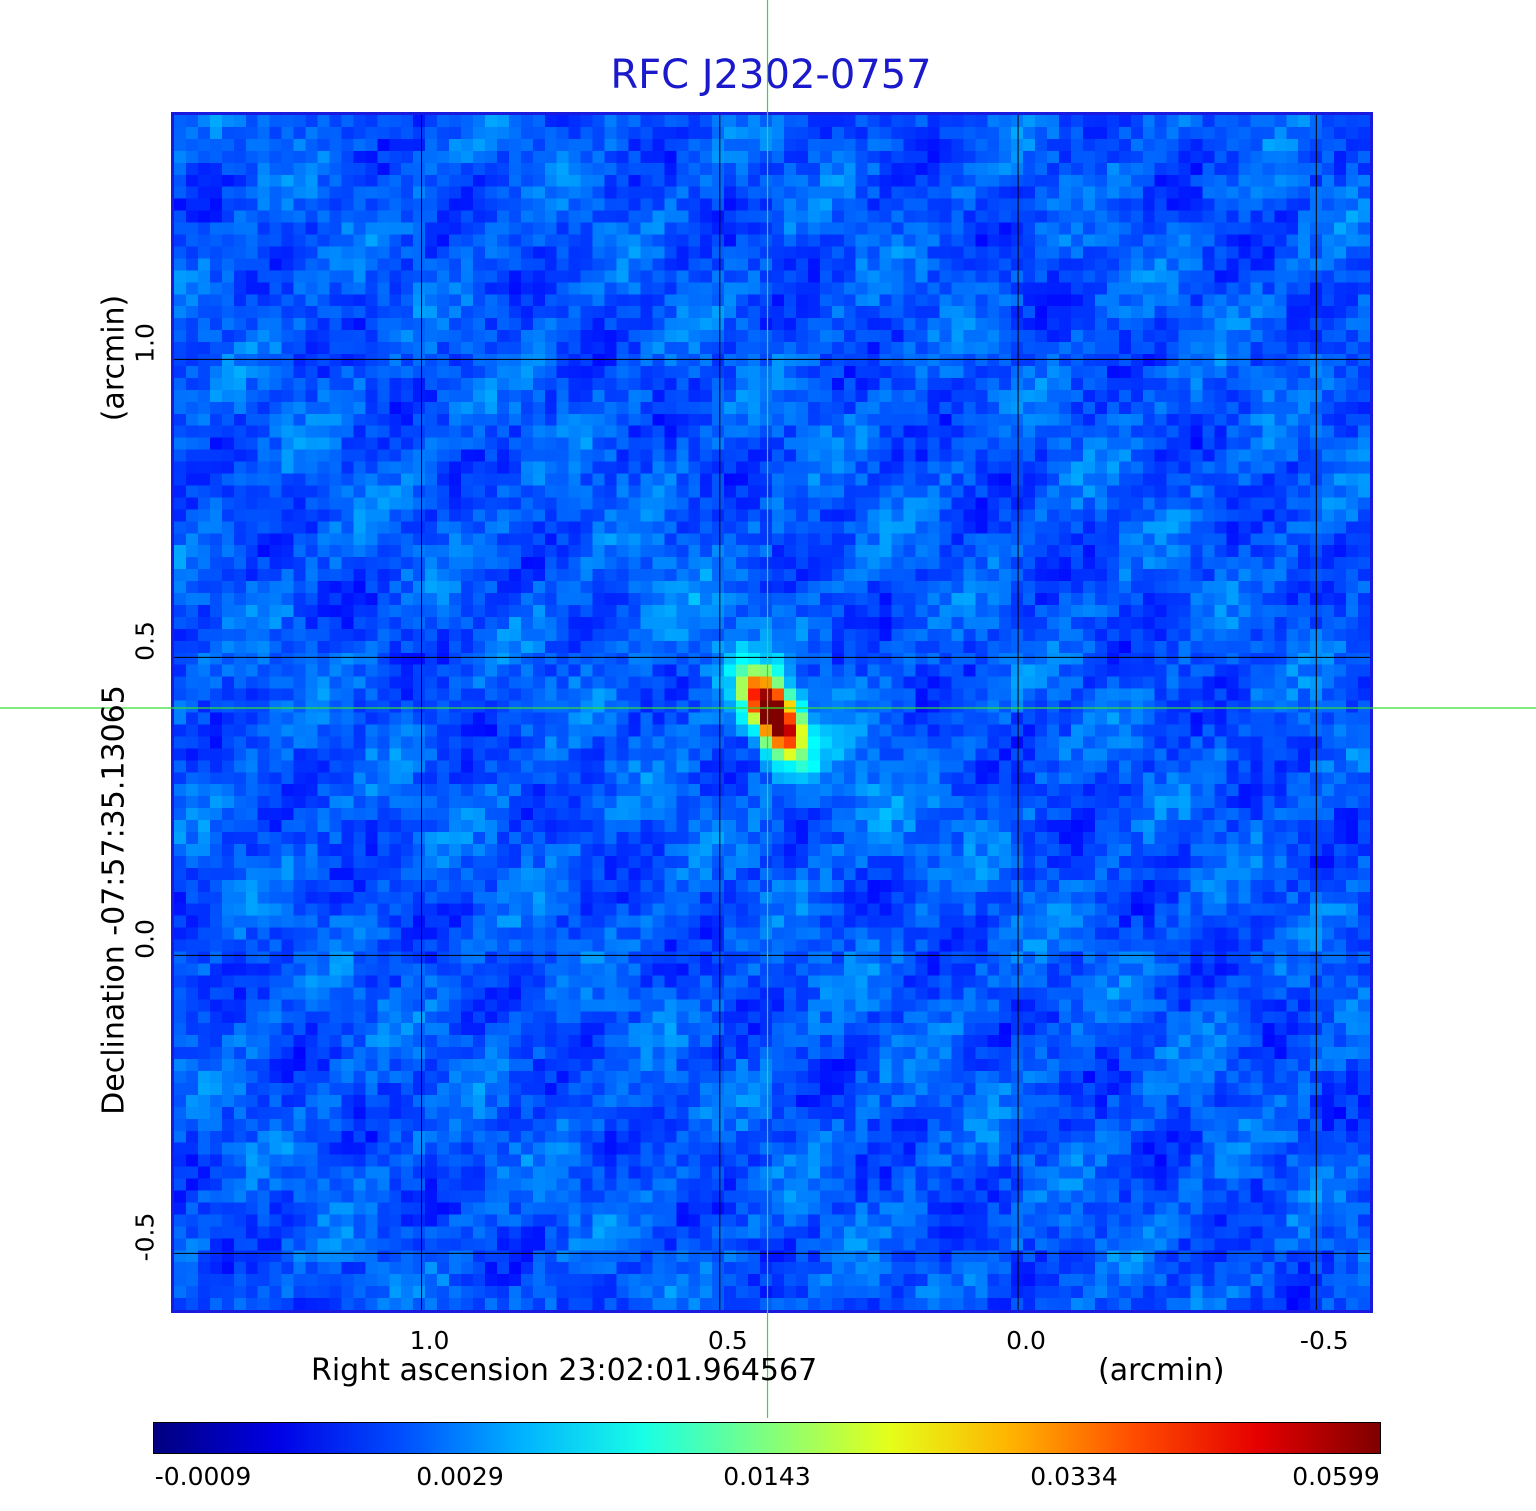  What do you see at coordinates (114, 900) in the screenshot?
I see `y-axis-label: Declination -07:57:35.13065` at bounding box center [114, 900].